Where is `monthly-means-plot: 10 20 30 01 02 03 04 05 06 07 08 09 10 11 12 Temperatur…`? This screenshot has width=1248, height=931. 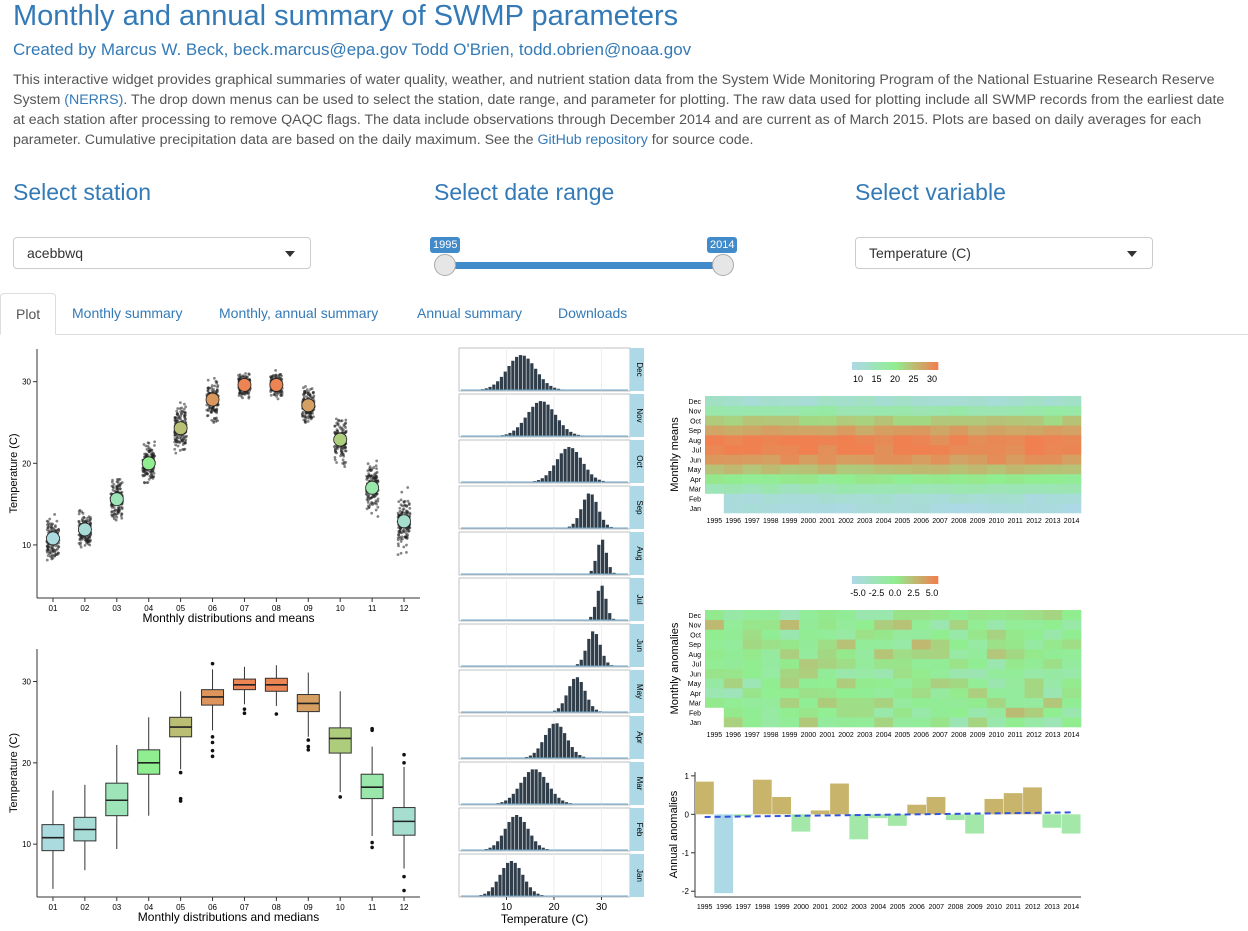 monthly-means-plot: 10 20 30 01 02 03 04 05 06 07 08 09 10 11 12 Temperatur… is located at coordinates (214, 487).